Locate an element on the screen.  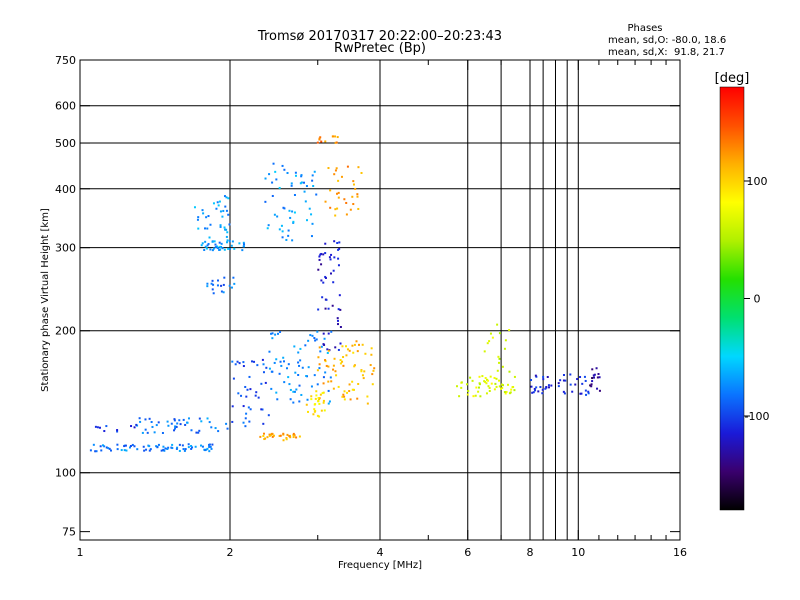
y-tick-label: 75 is located at coordinates (69, 532).